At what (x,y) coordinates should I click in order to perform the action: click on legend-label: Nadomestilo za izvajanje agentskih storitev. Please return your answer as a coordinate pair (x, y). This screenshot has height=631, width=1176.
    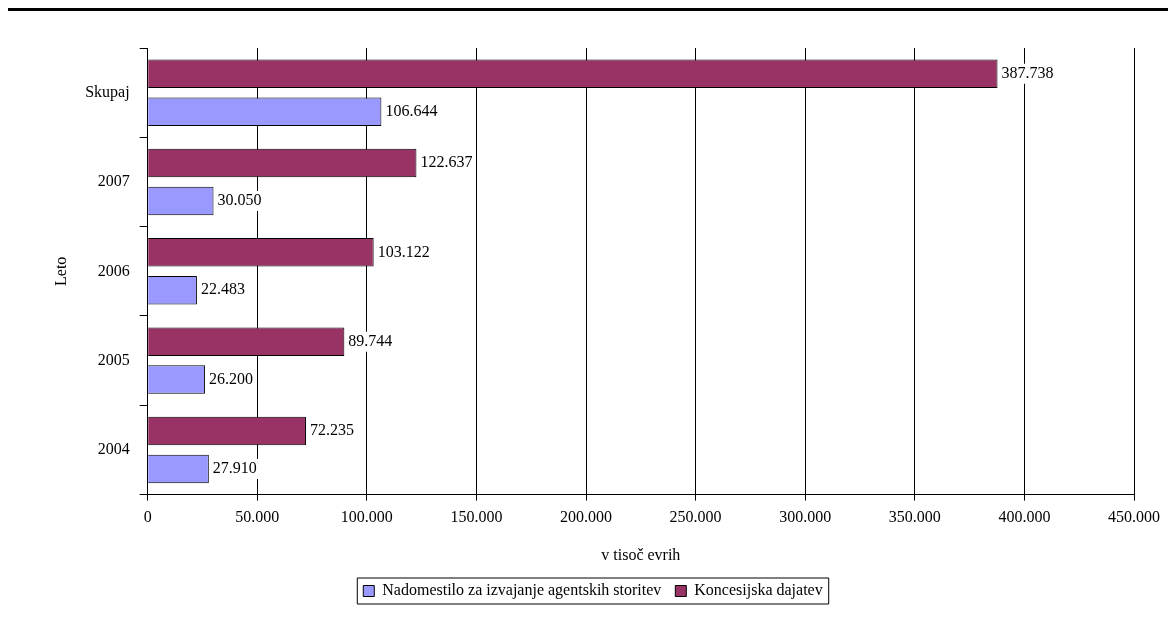
    Looking at the image, I should click on (522, 590).